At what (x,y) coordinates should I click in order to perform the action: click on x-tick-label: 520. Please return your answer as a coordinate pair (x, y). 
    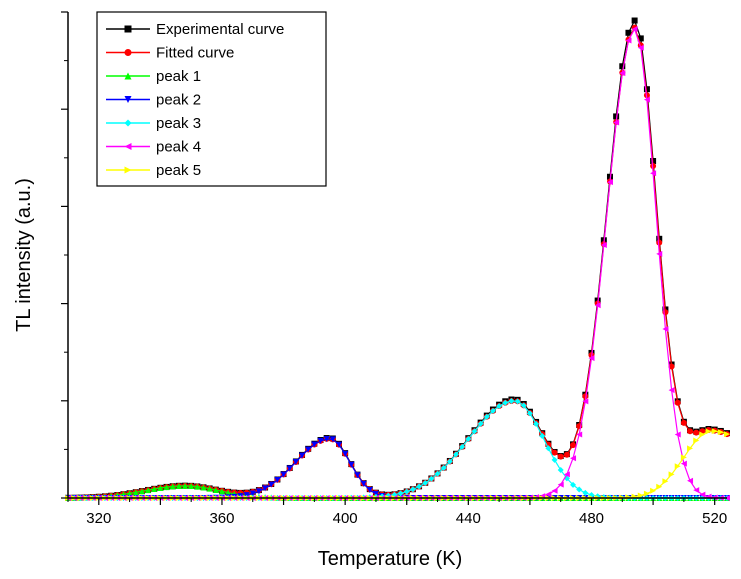
    Looking at the image, I should click on (714, 518).